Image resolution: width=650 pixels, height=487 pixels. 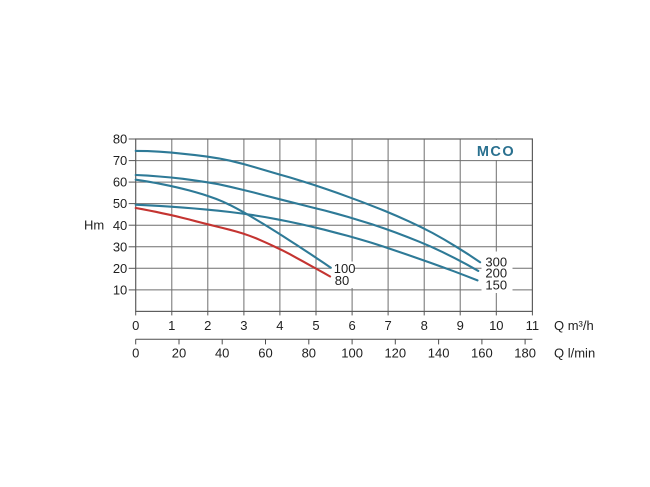 What do you see at coordinates (496, 262) in the screenshot?
I see `svg-text: 300` at bounding box center [496, 262].